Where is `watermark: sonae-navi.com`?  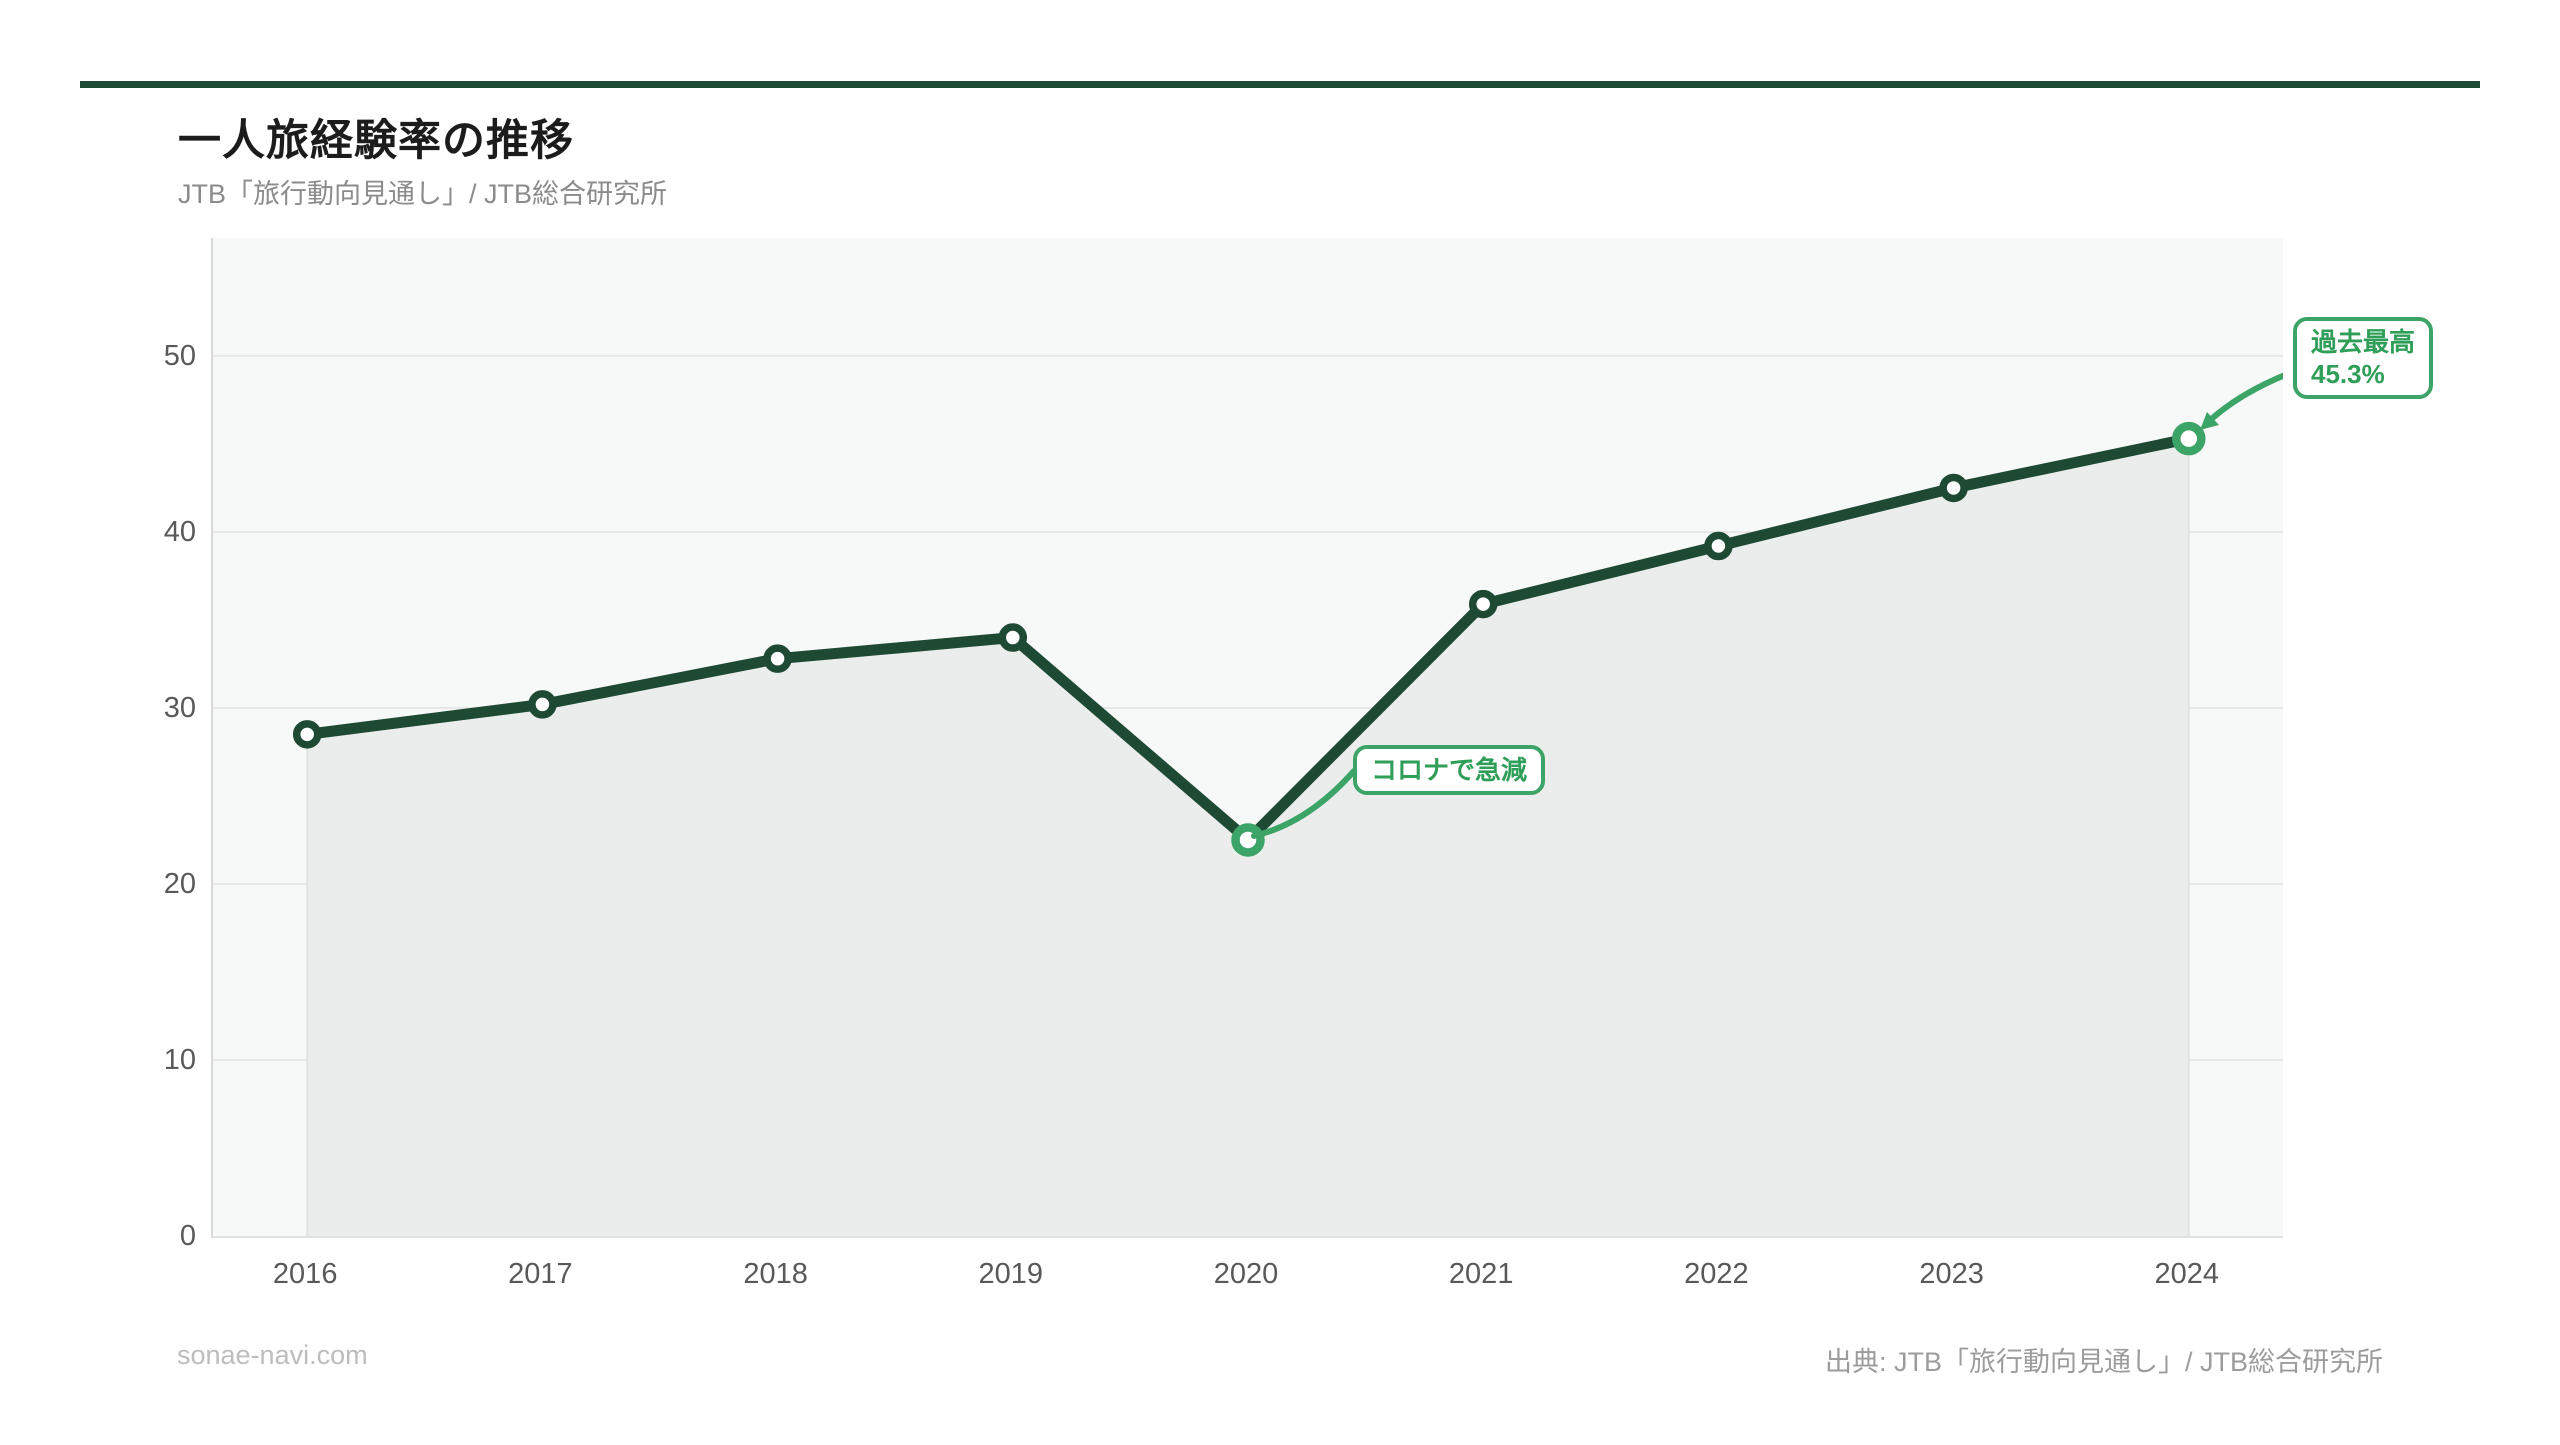
watermark: sonae-navi.com is located at coordinates (272, 1355).